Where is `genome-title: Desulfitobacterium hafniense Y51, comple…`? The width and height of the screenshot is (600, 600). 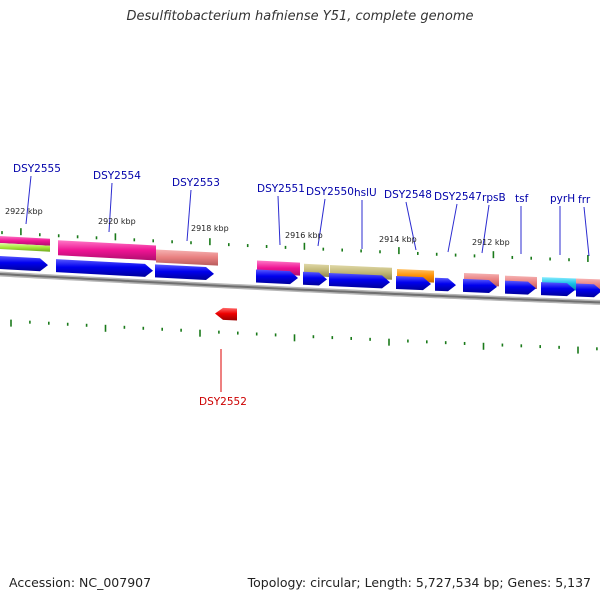
genome-title: Desulfitobacterium hafniense Y51, comple… is located at coordinates (300, 16).